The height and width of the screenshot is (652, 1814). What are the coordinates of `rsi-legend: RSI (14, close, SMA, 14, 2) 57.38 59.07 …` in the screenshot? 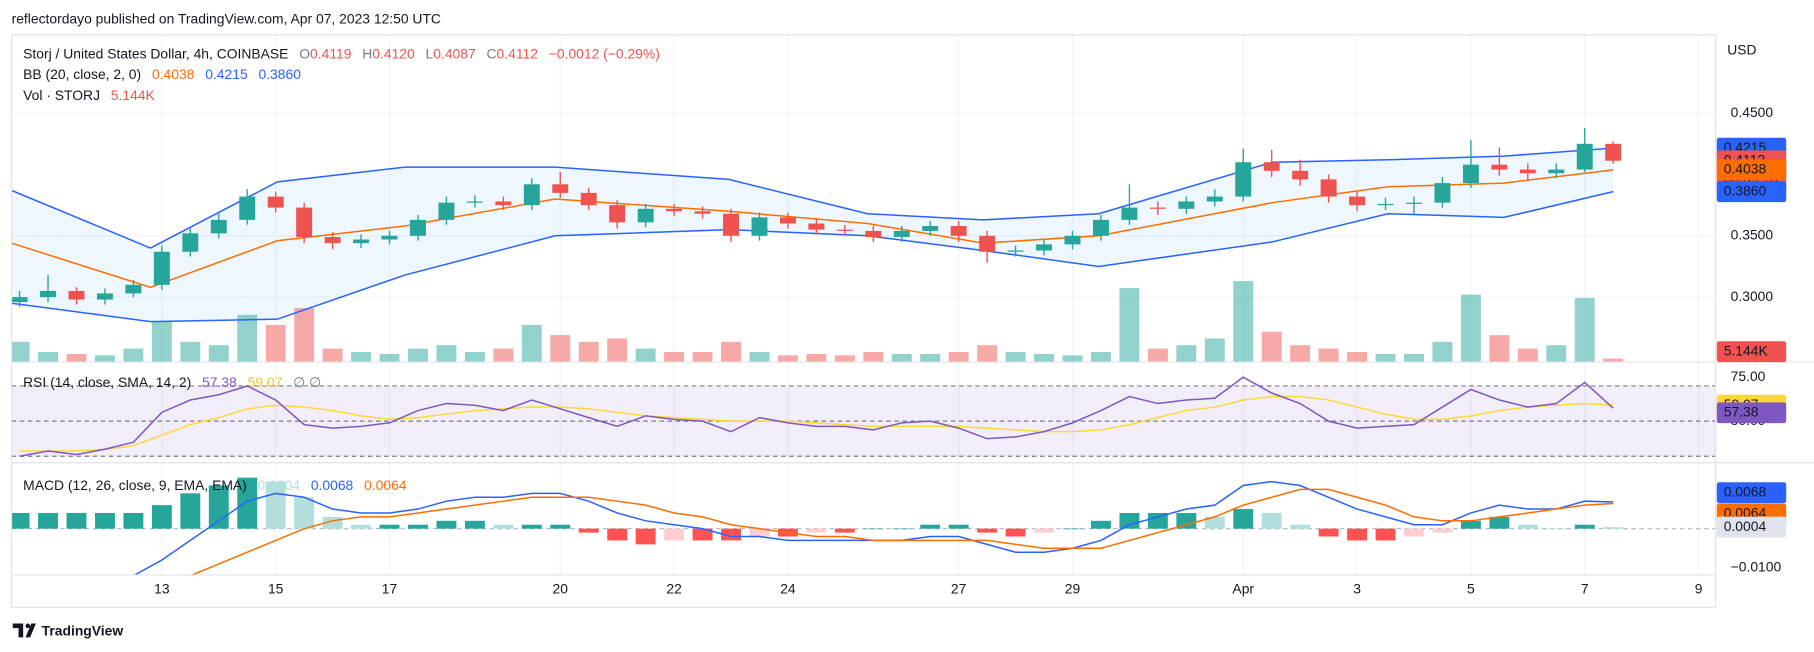 It's located at (172, 382).